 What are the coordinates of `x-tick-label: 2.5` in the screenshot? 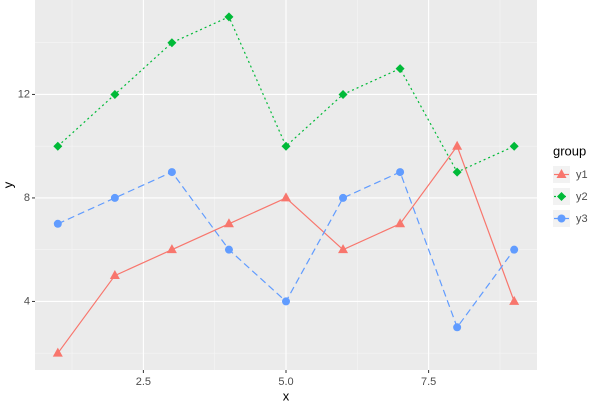 It's located at (143, 382).